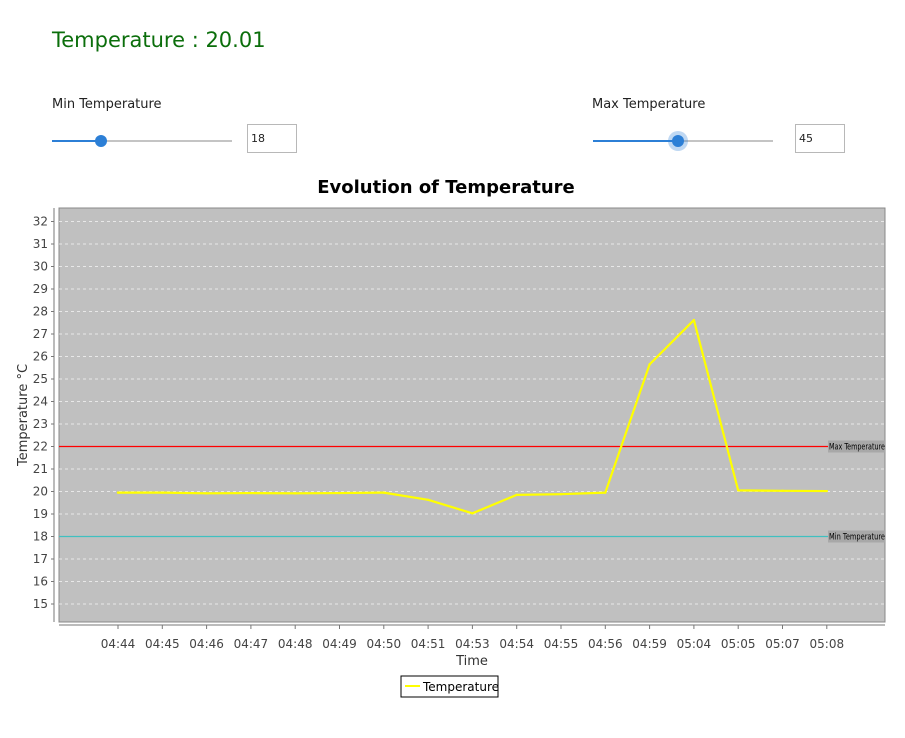 This screenshot has width=905, height=738. I want to click on x-tick-label: 04:45, so click(162, 644).